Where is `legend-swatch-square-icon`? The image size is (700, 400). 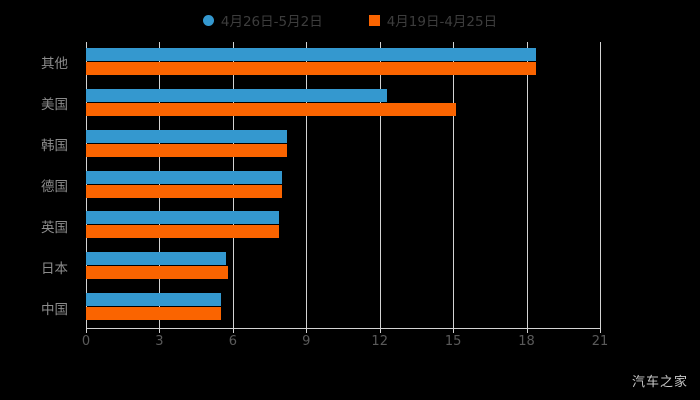
legend-swatch-square-icon is located at coordinates (374, 20).